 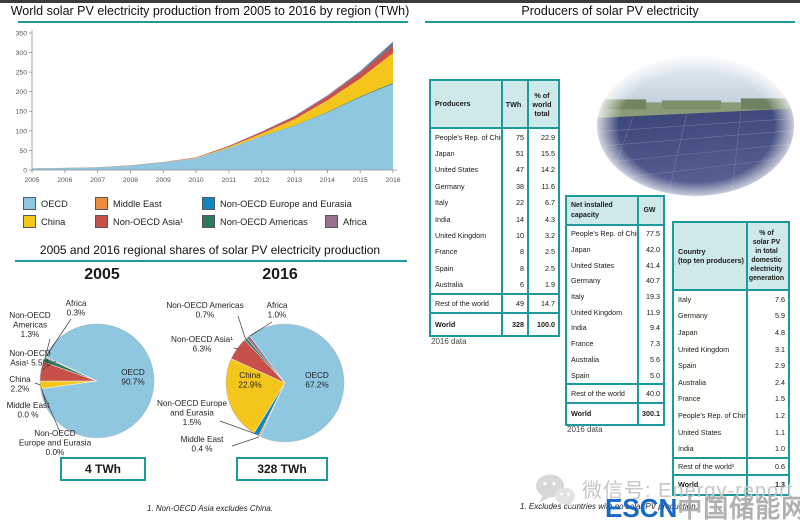 What do you see at coordinates (548, 170) in the screenshot?
I see `table-cell: 14.2` at bounding box center [548, 170].